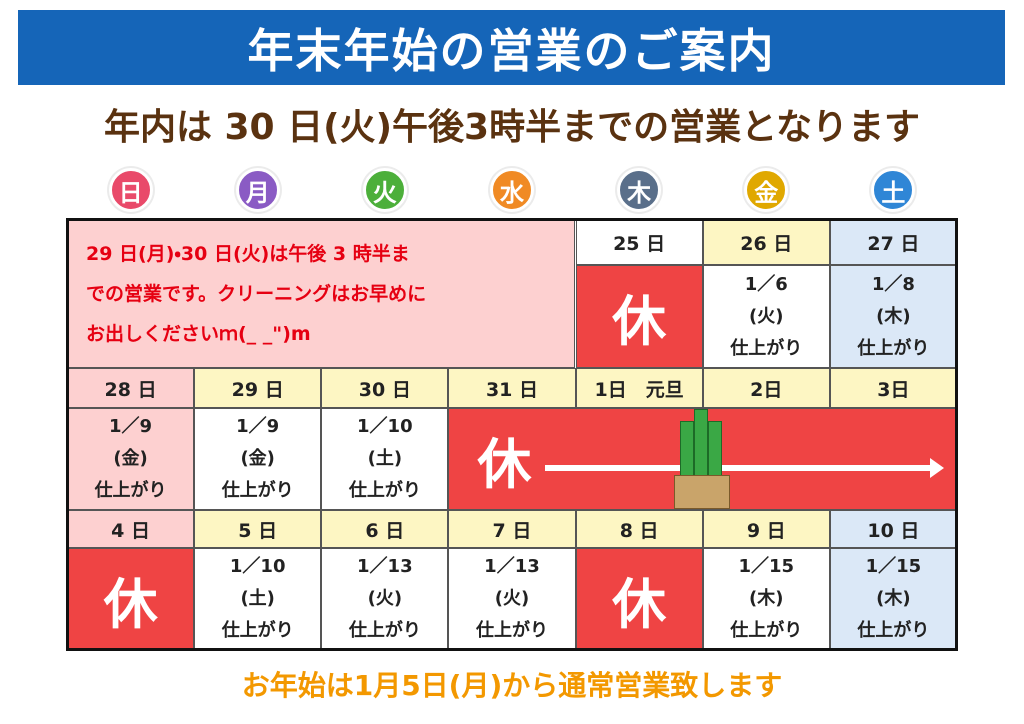 This screenshot has width=1024, height=724. I want to click on pickup-text: 1／6, so click(766, 284).